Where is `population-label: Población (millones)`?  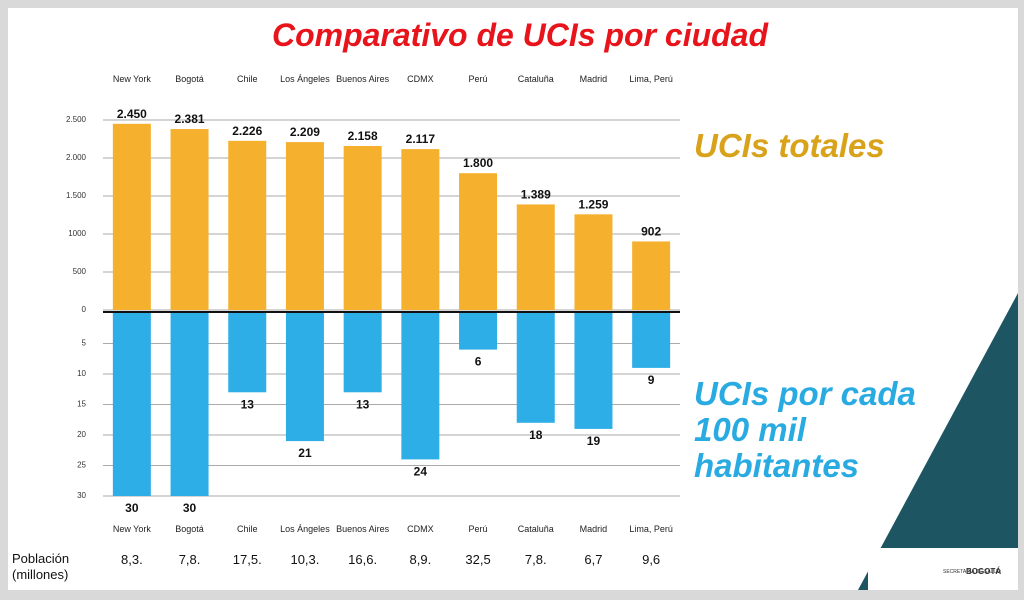 population-label: Población (millones) is located at coordinates (40, 567).